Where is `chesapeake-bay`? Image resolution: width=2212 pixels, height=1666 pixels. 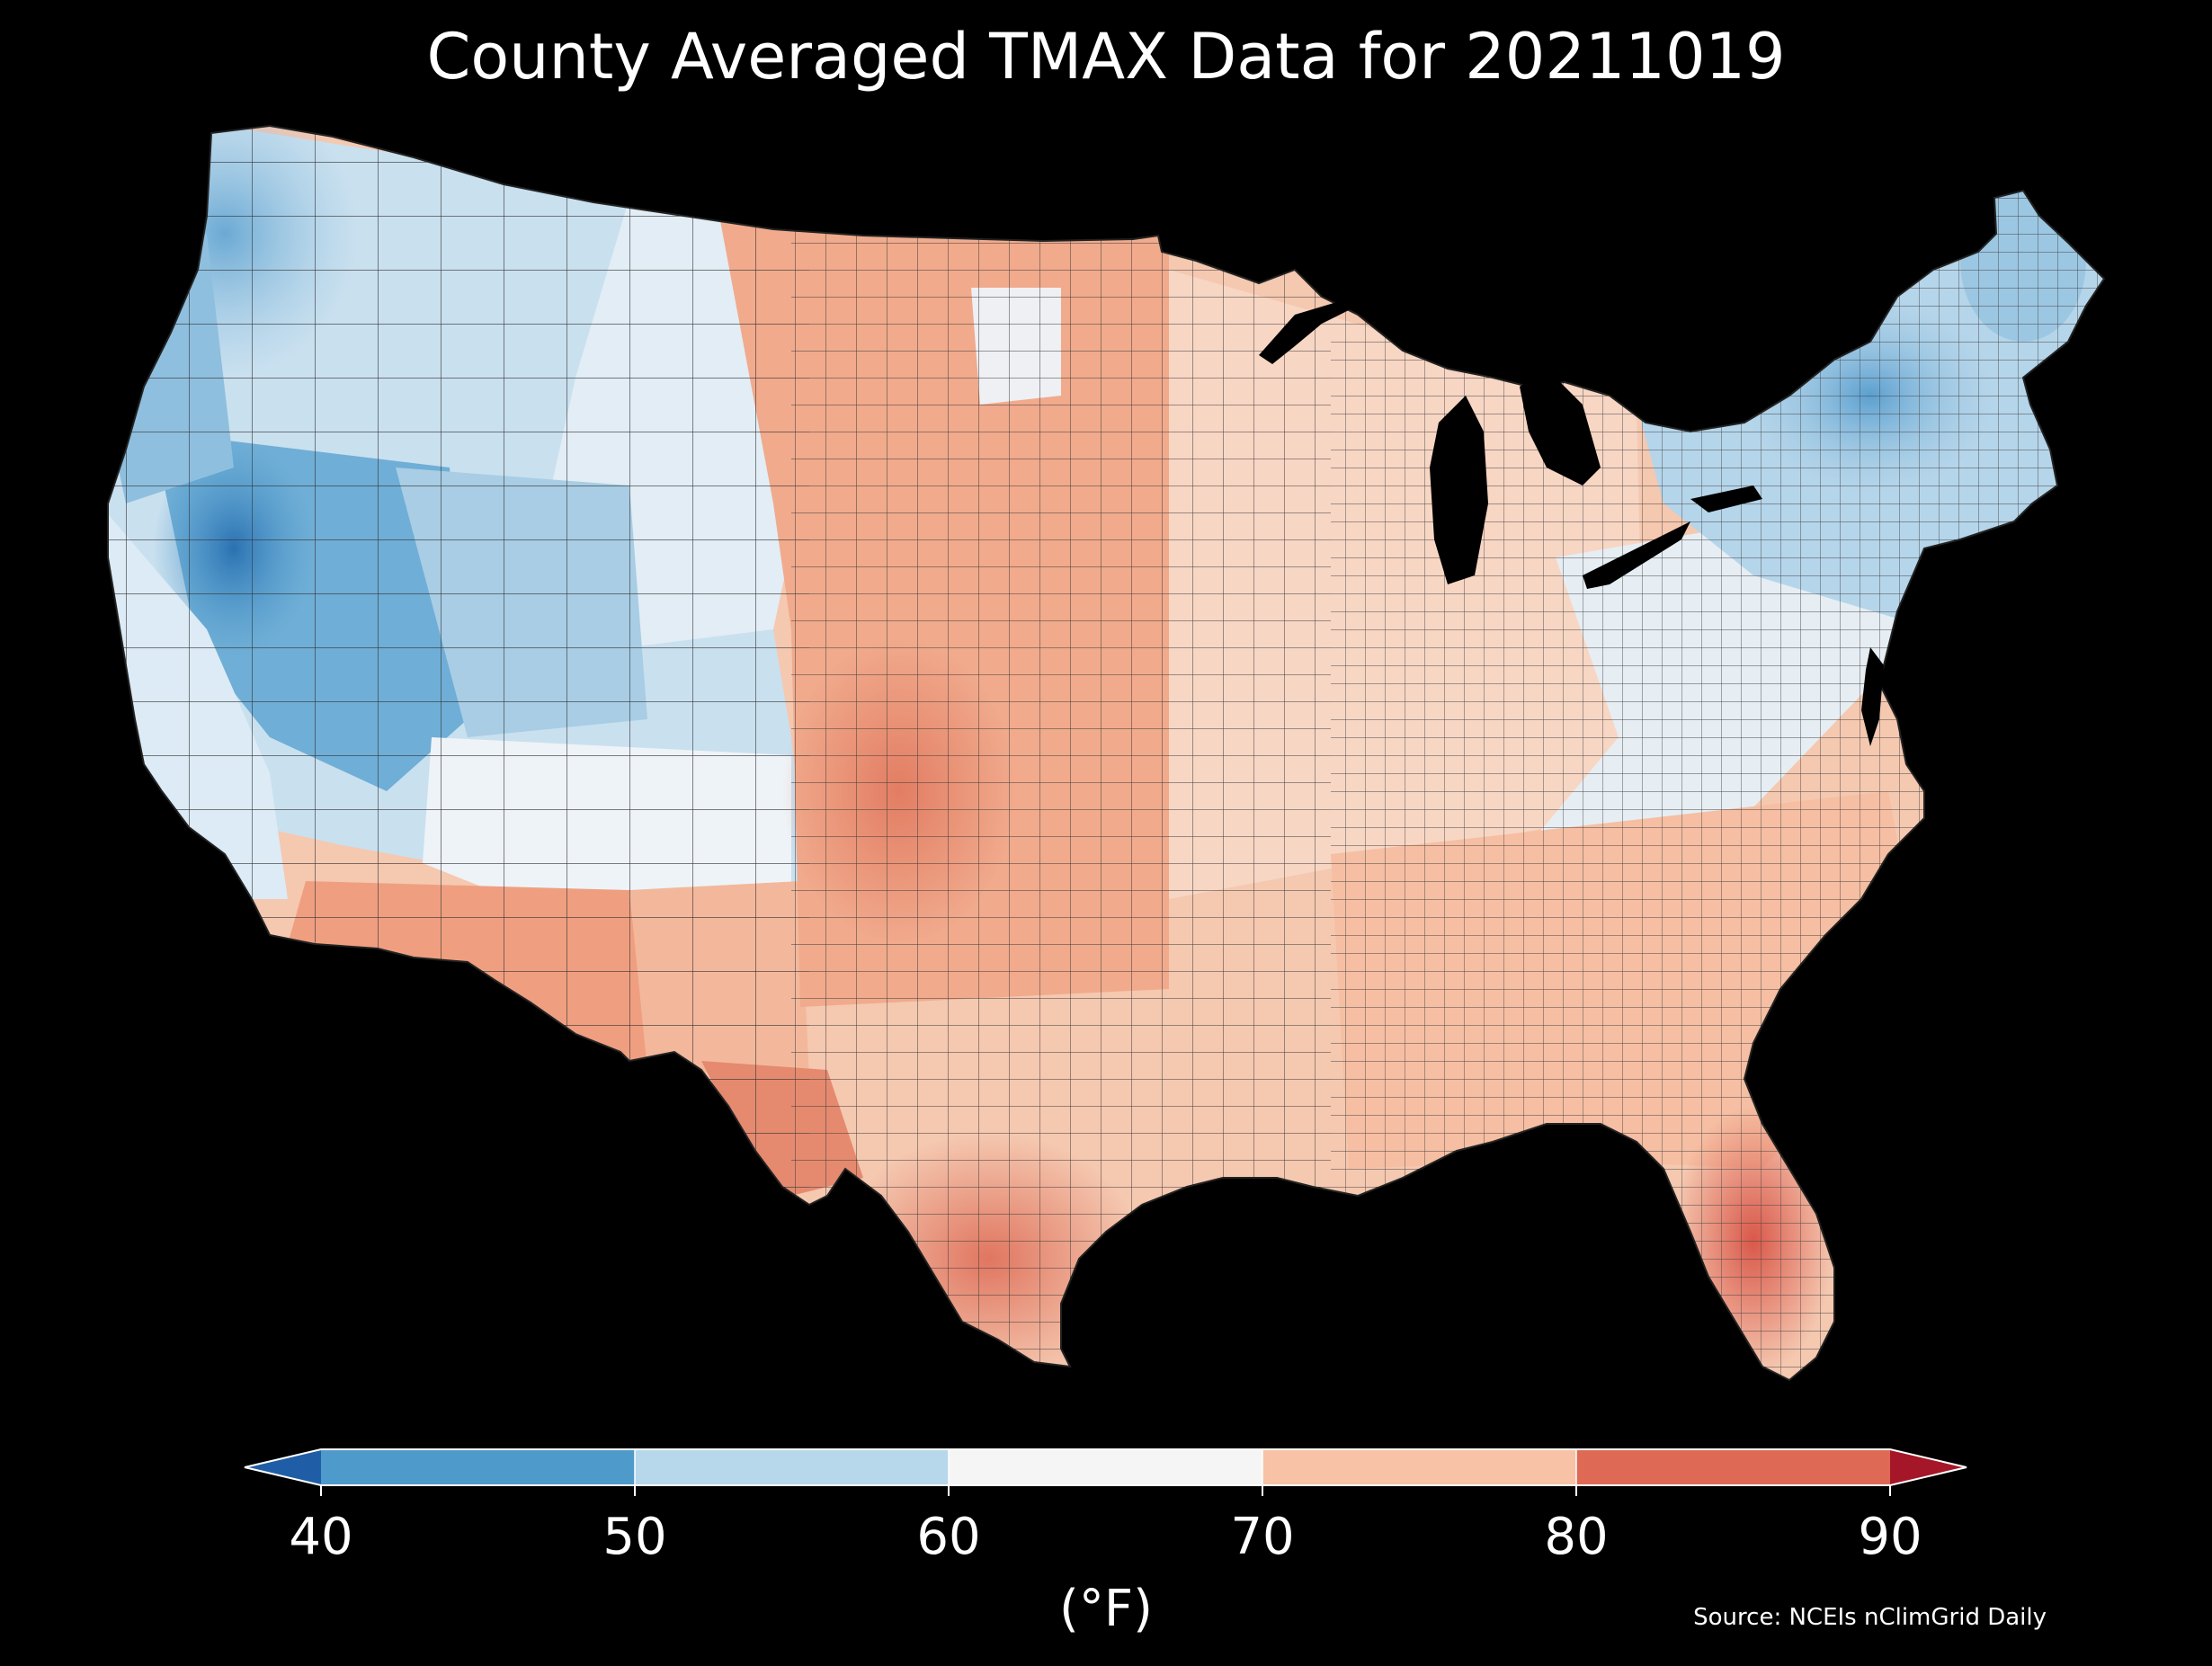
chesapeake-bay is located at coordinates (1872, 696).